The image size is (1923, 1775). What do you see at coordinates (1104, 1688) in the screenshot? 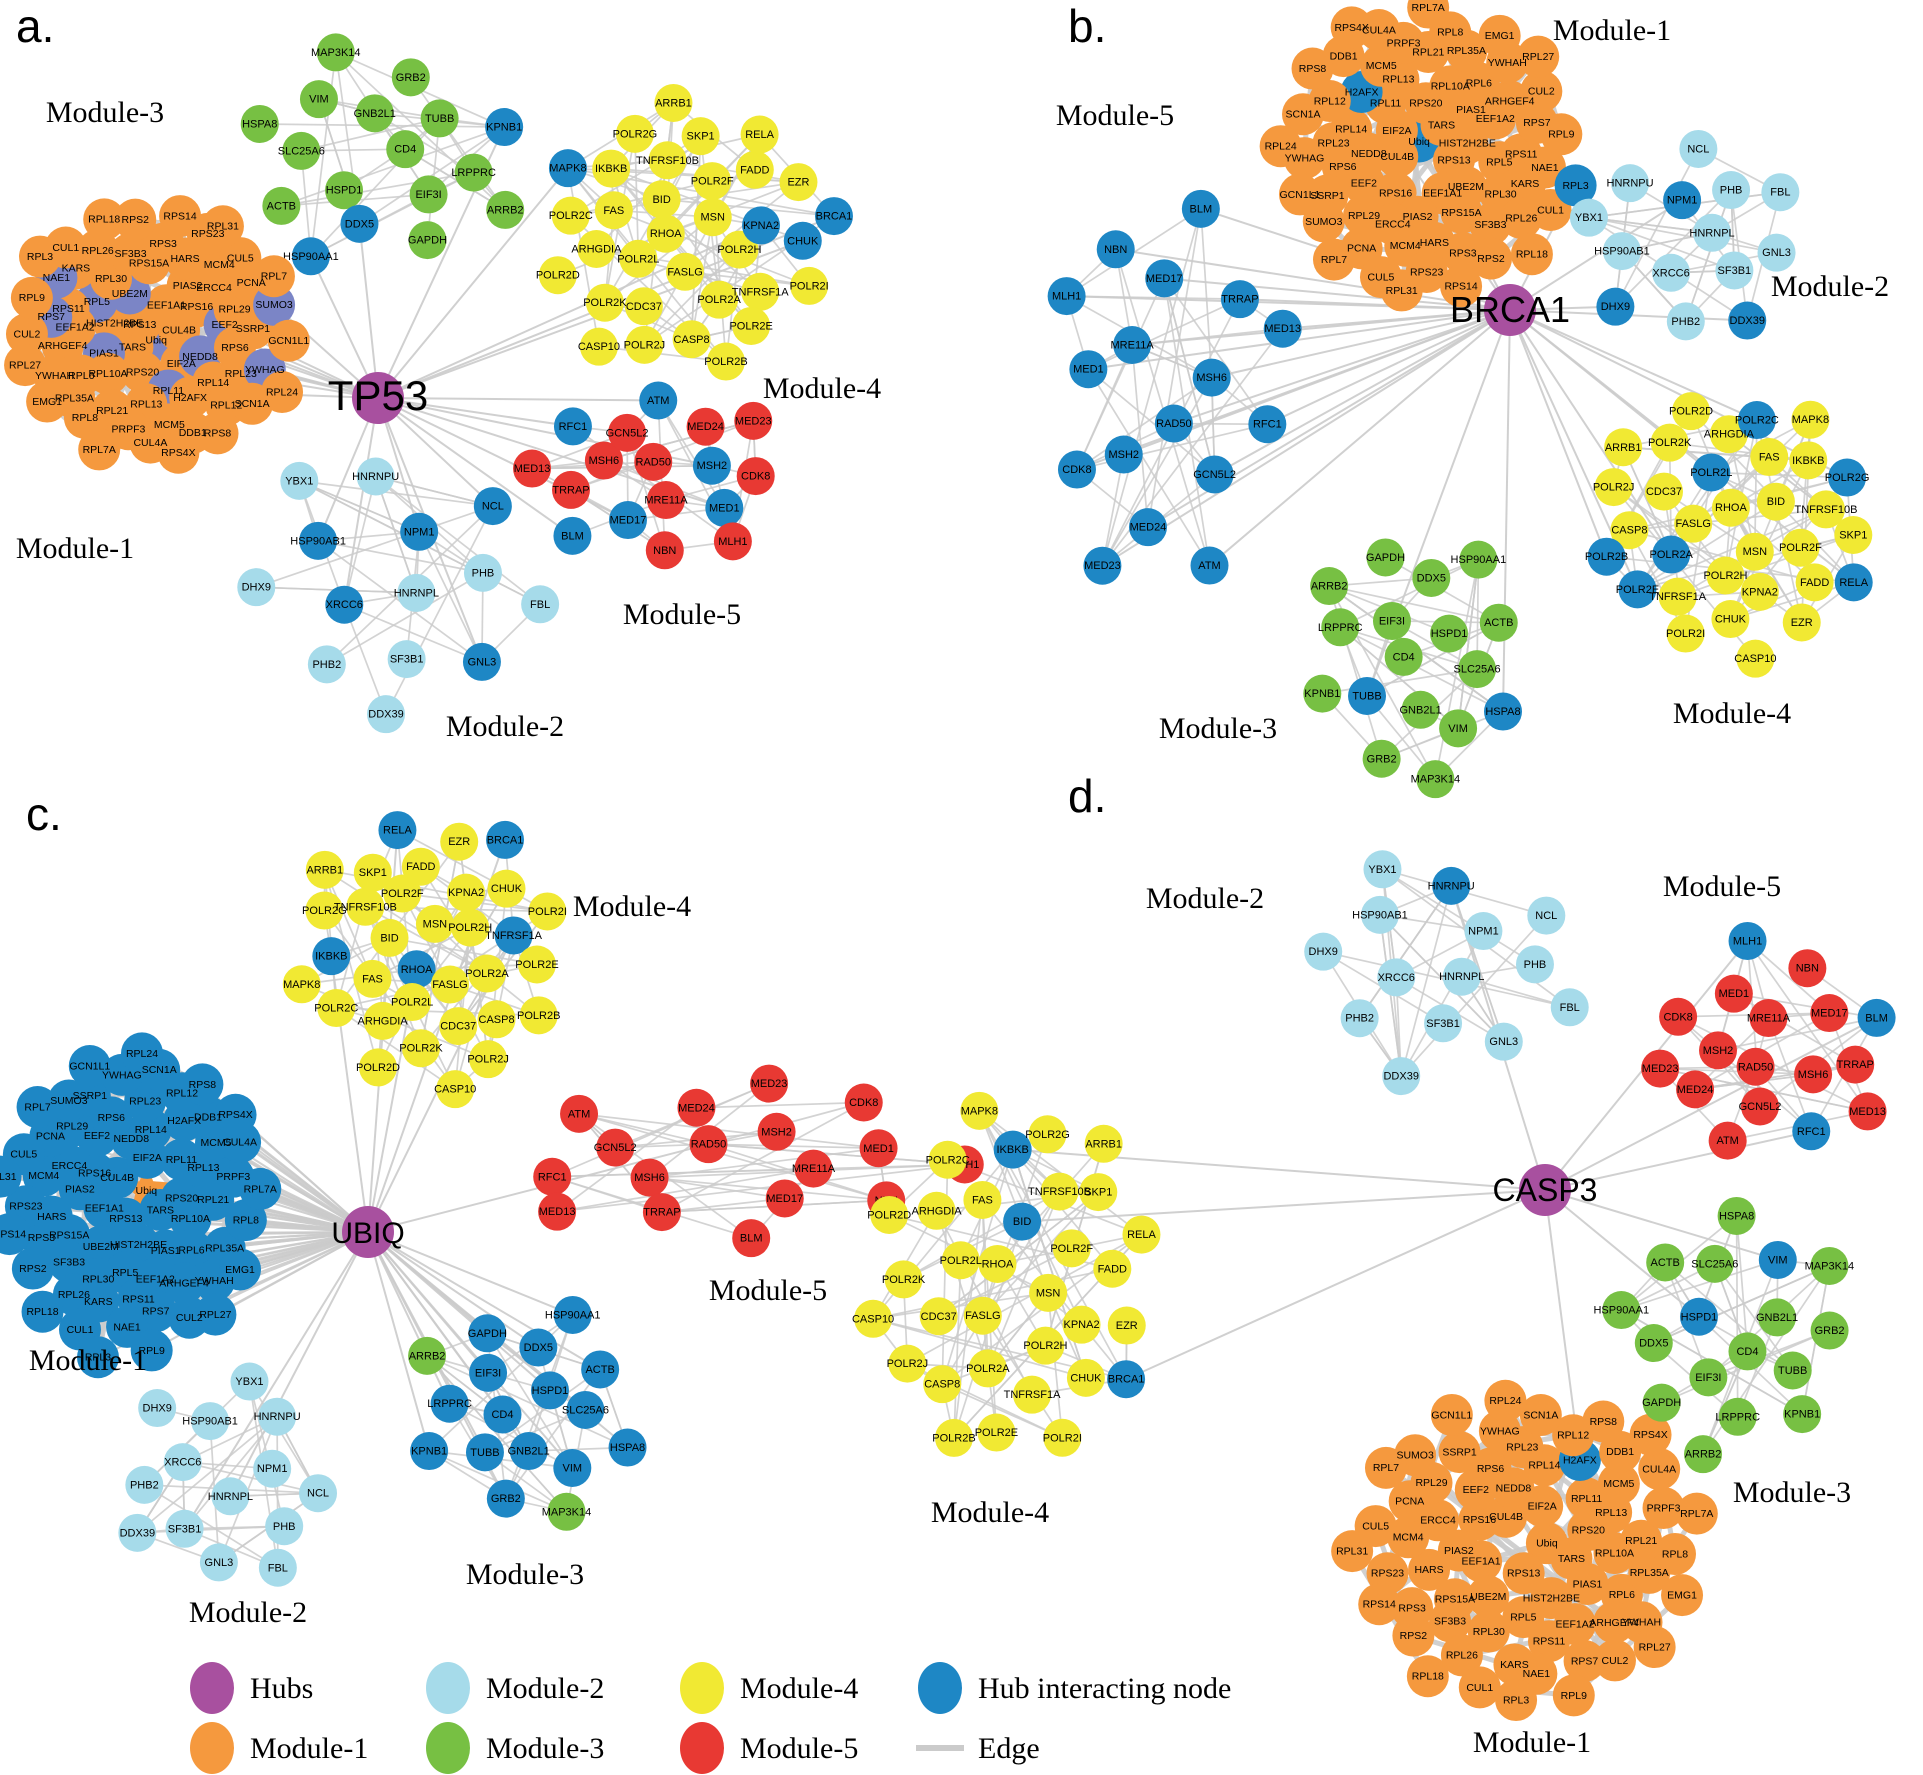
I see `legend-hub-interacting-label: Hub interacting node` at bounding box center [1104, 1688].